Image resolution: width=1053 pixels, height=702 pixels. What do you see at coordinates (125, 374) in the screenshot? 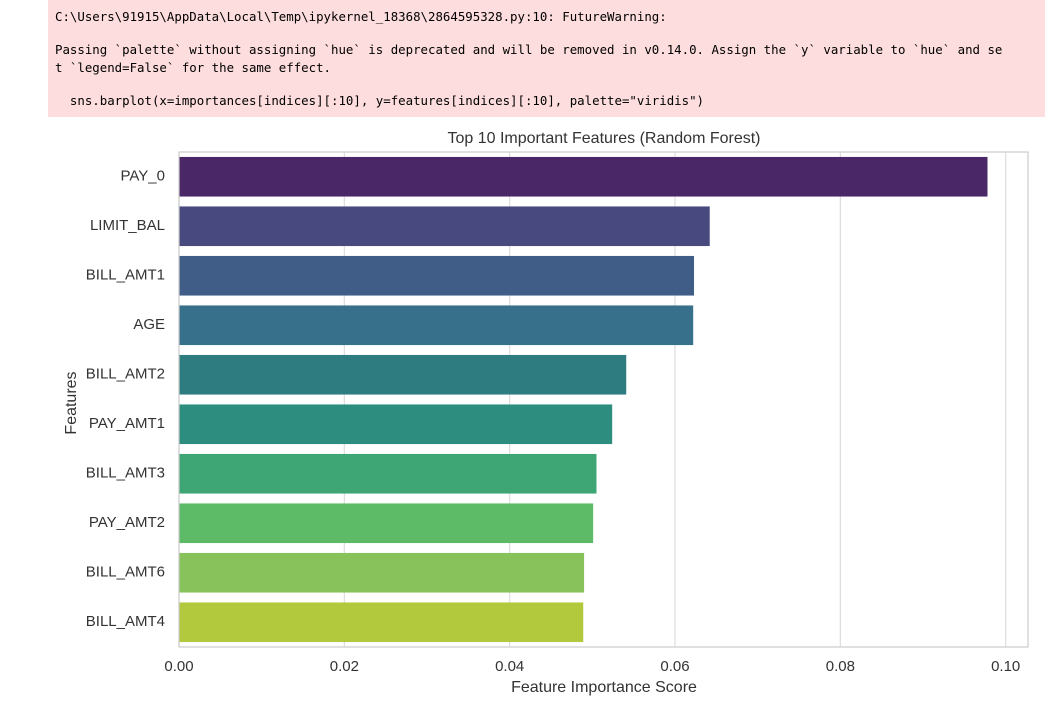
I see `y-tick-label: BILL_AMT2` at bounding box center [125, 374].